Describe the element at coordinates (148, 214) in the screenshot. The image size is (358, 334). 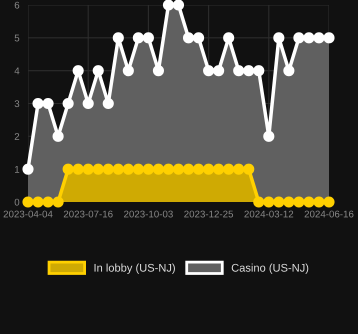
I see `x-tick-label: 2023-10-03` at that location.